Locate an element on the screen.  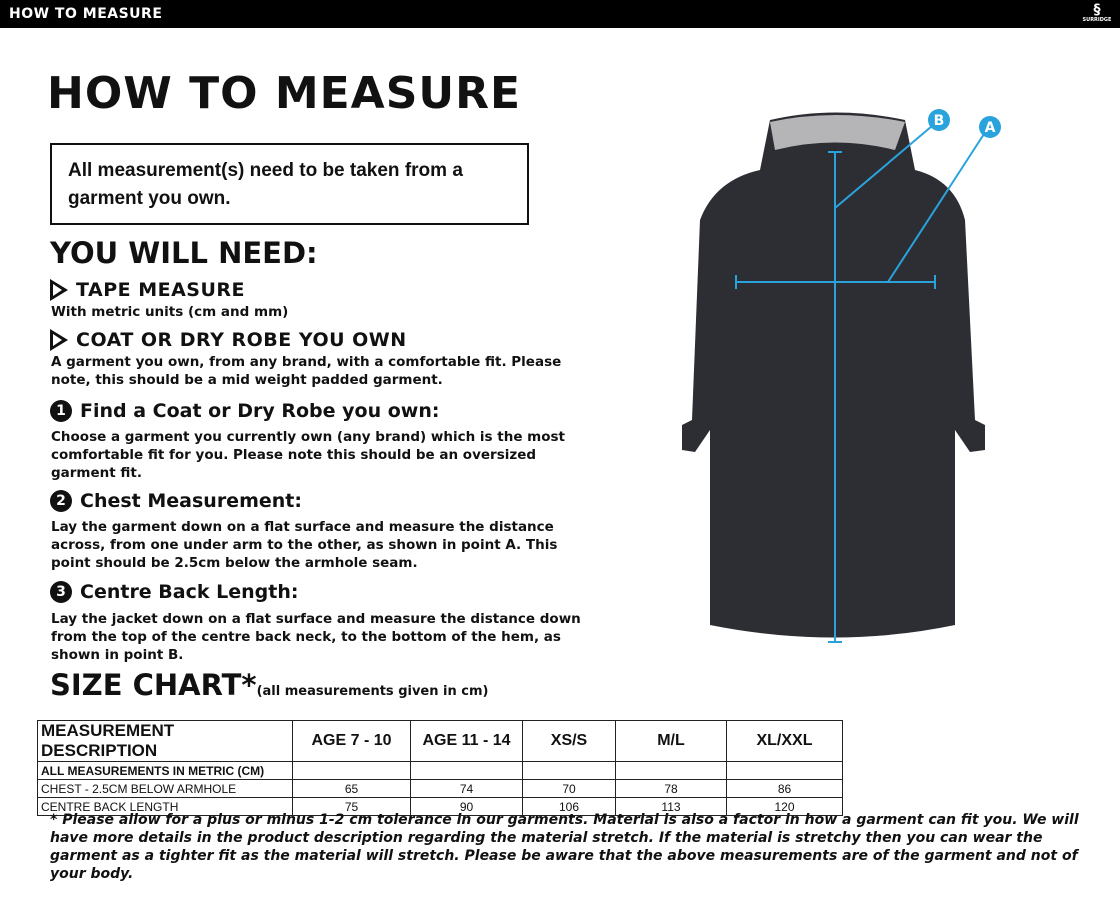
table-row: CENTRE BACK LENGTH 75 90 106 113 120 is located at coordinates (440, 806).